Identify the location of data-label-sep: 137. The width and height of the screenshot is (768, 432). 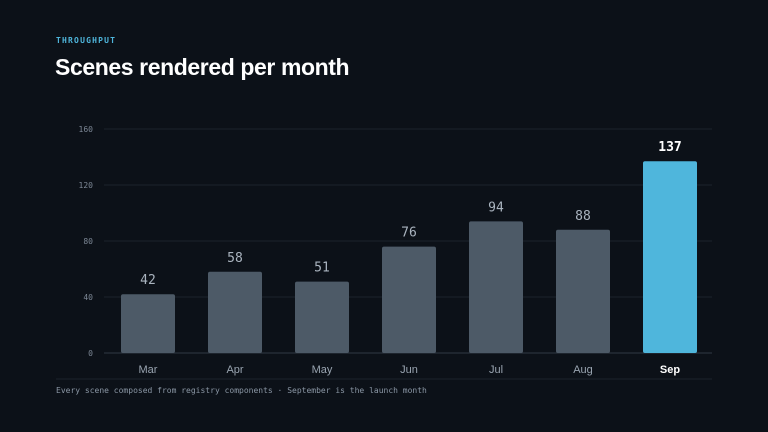
(669, 147).